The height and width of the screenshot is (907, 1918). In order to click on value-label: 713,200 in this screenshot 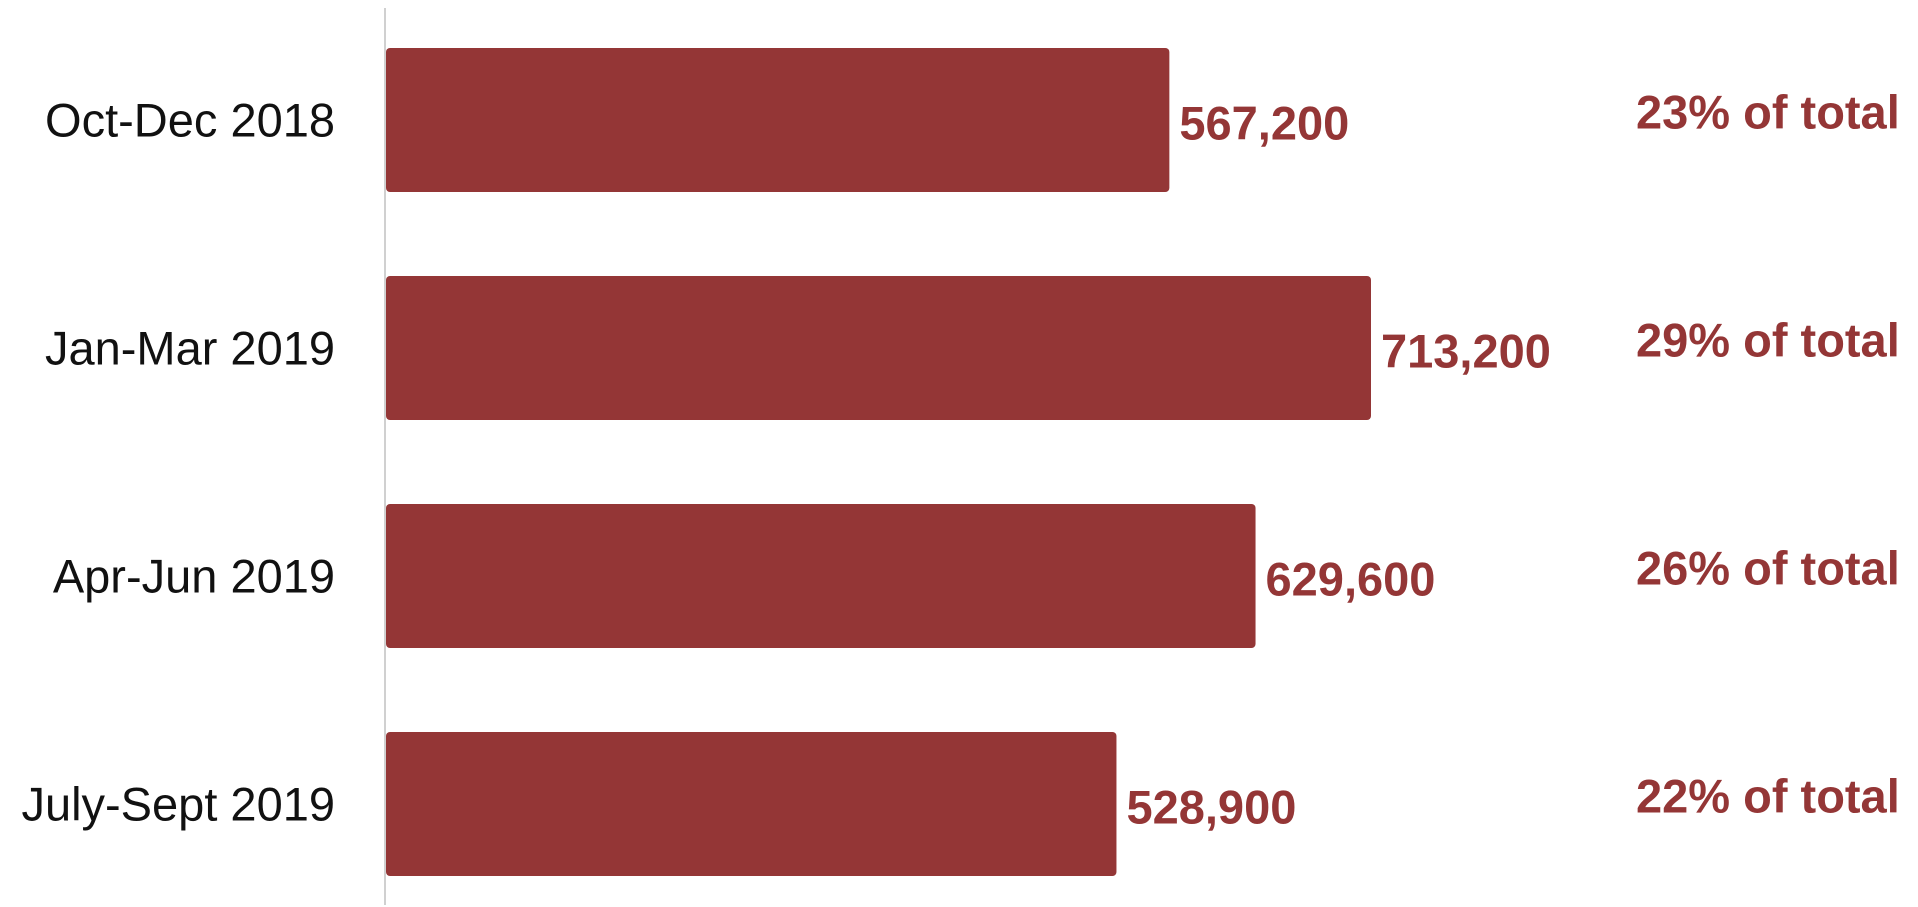, I will do `click(1466, 351)`.